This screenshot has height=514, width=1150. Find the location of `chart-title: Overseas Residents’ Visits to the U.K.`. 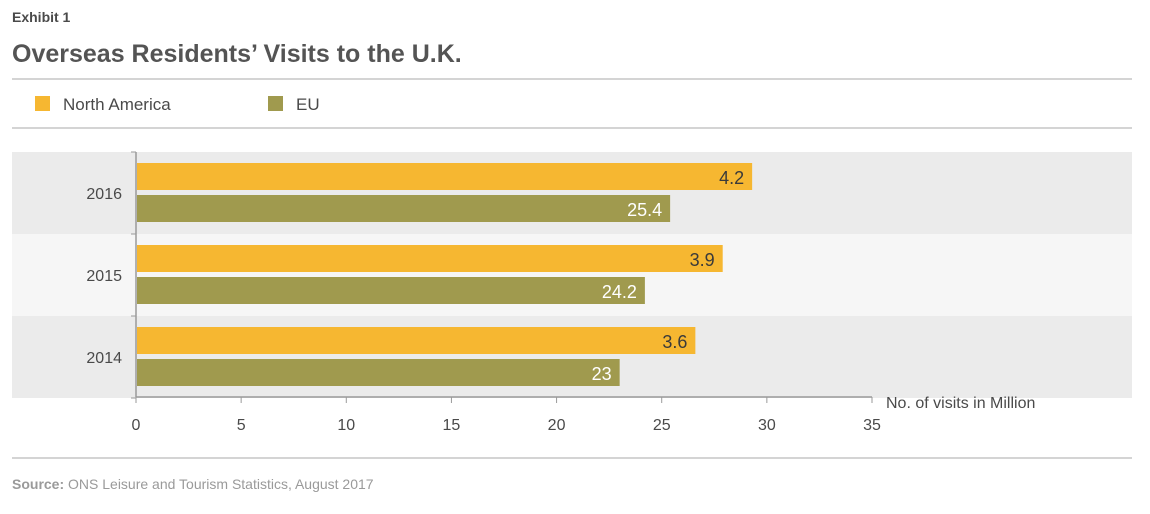

chart-title: Overseas Residents’ Visits to the U.K. is located at coordinates (237, 54).